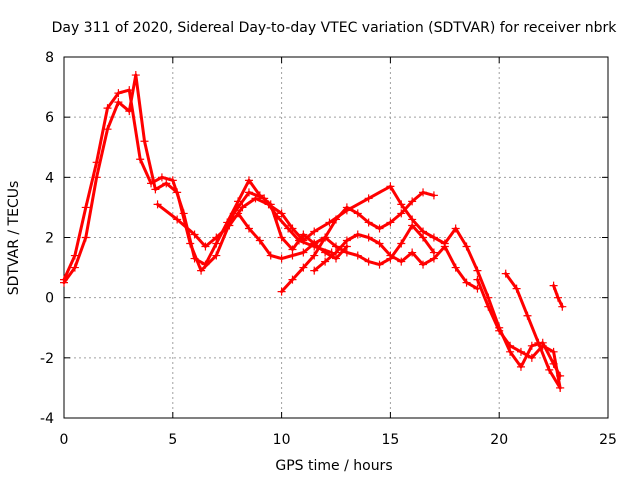  What do you see at coordinates (49, 239) in the screenshot?
I see `y-tick-label: 2` at bounding box center [49, 239].